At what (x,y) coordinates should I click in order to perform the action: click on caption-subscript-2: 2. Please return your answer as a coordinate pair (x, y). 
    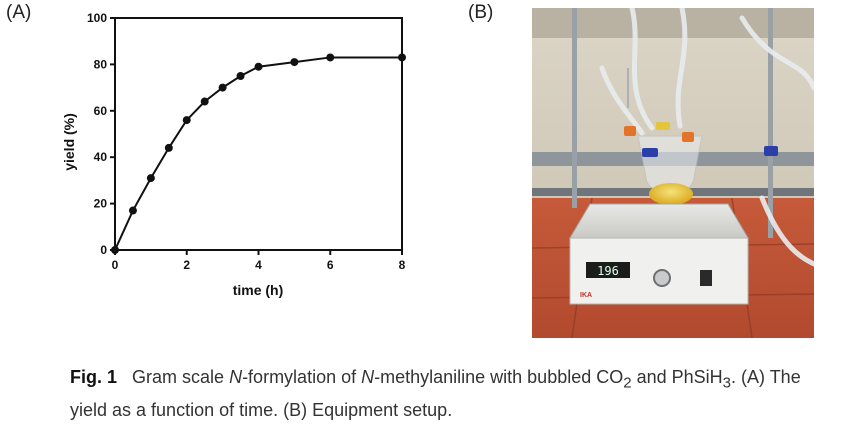
    Looking at the image, I should click on (627, 383).